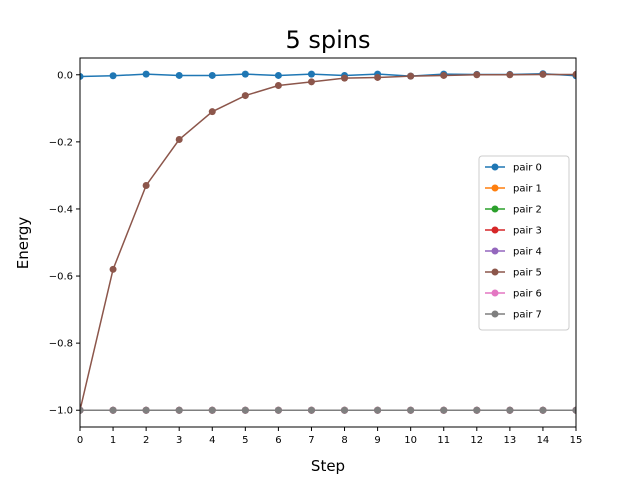 This screenshot has height=480, width=640. I want to click on legend-box, so click(524, 243).